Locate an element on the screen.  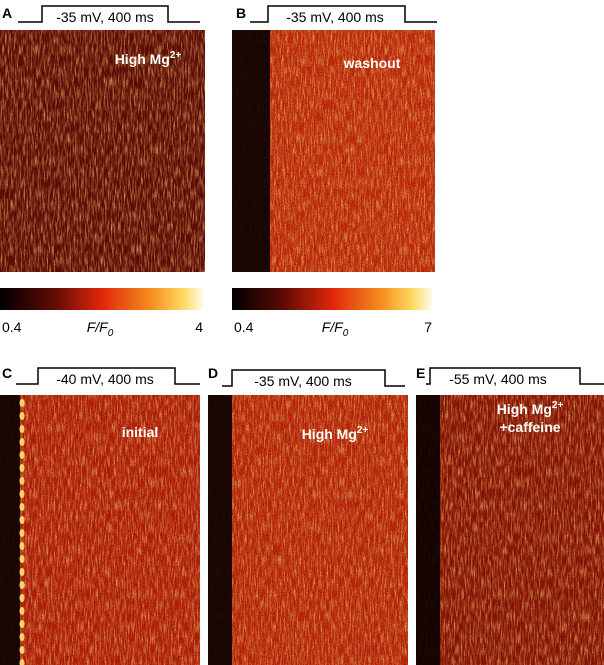
colorbar-max: 7 is located at coordinates (428, 327).